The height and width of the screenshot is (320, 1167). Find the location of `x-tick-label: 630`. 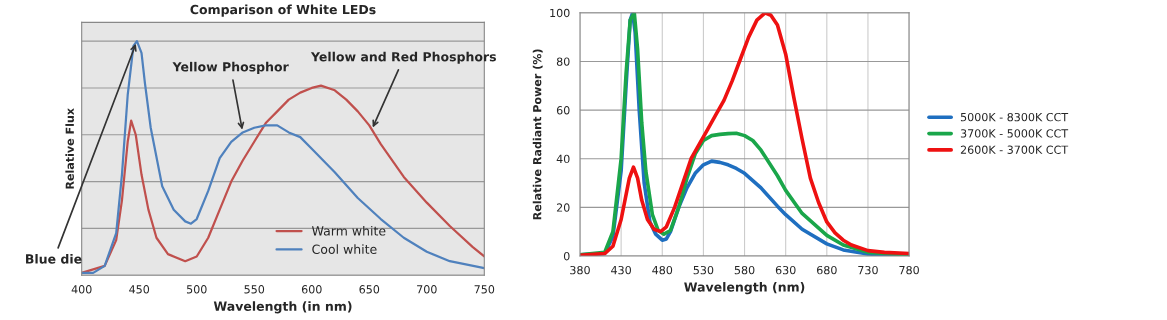

x-tick-label: 630 is located at coordinates (785, 270).